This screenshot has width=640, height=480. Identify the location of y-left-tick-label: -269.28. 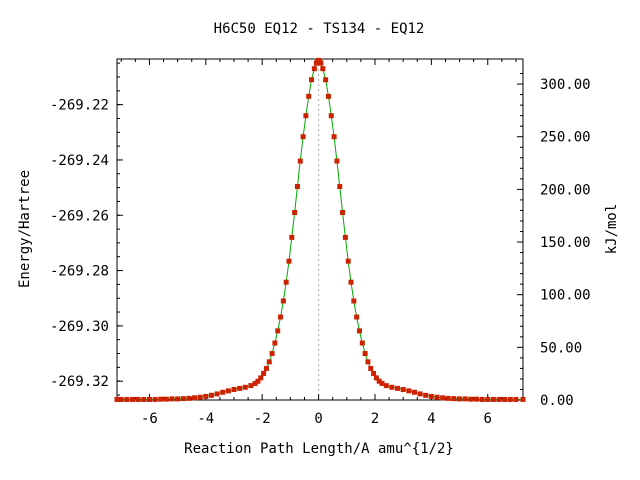
(79, 272).